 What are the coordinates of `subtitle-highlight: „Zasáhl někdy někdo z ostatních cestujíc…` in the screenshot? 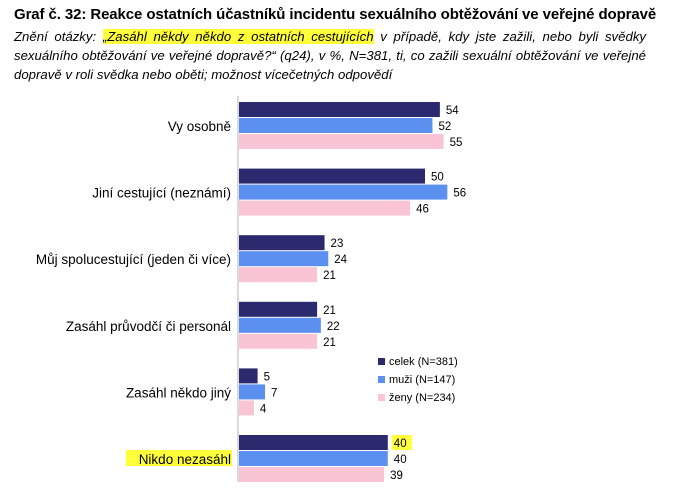 It's located at (238, 36).